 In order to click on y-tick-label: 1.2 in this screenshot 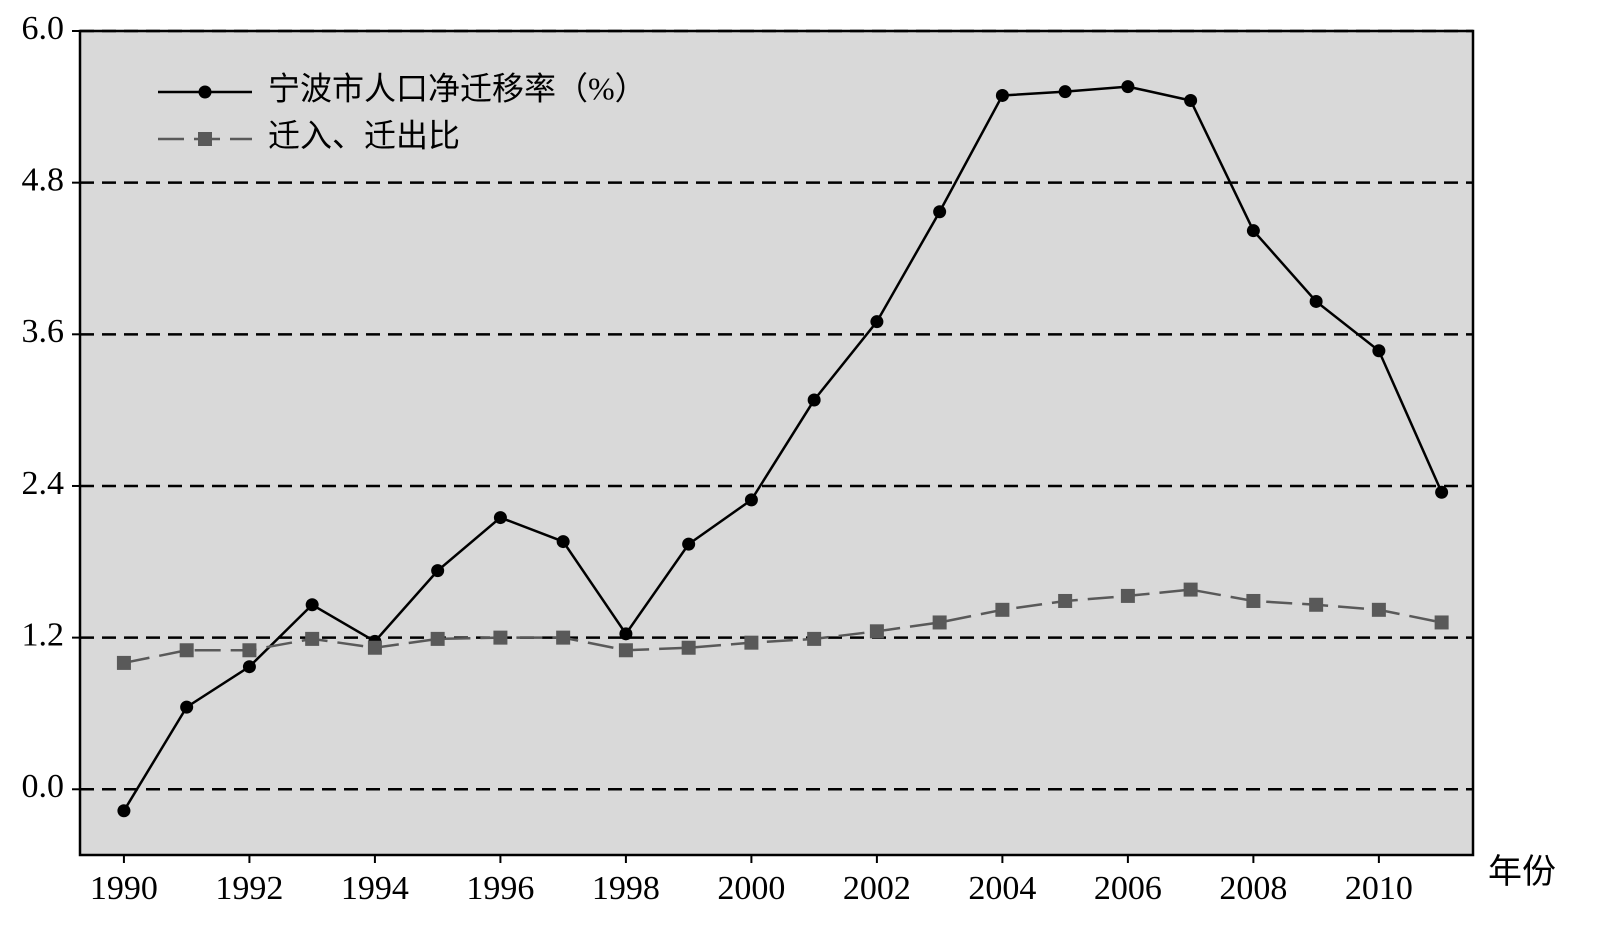, I will do `click(43, 634)`.